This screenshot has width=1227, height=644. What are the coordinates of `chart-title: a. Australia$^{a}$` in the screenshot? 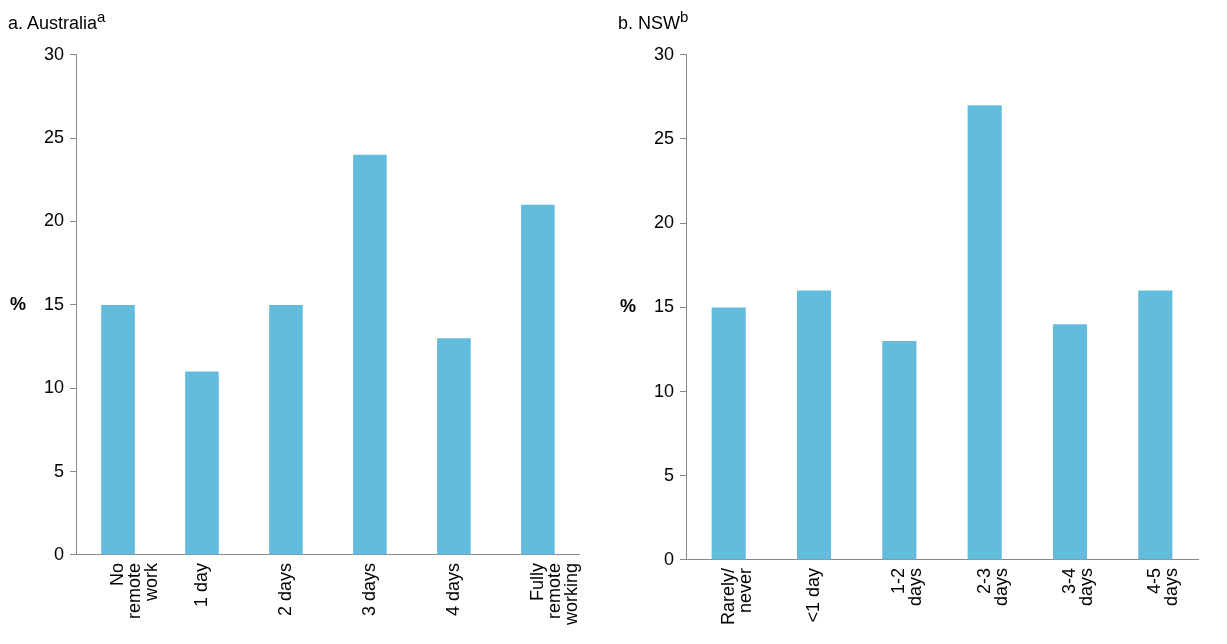 It's located at (57, 21).